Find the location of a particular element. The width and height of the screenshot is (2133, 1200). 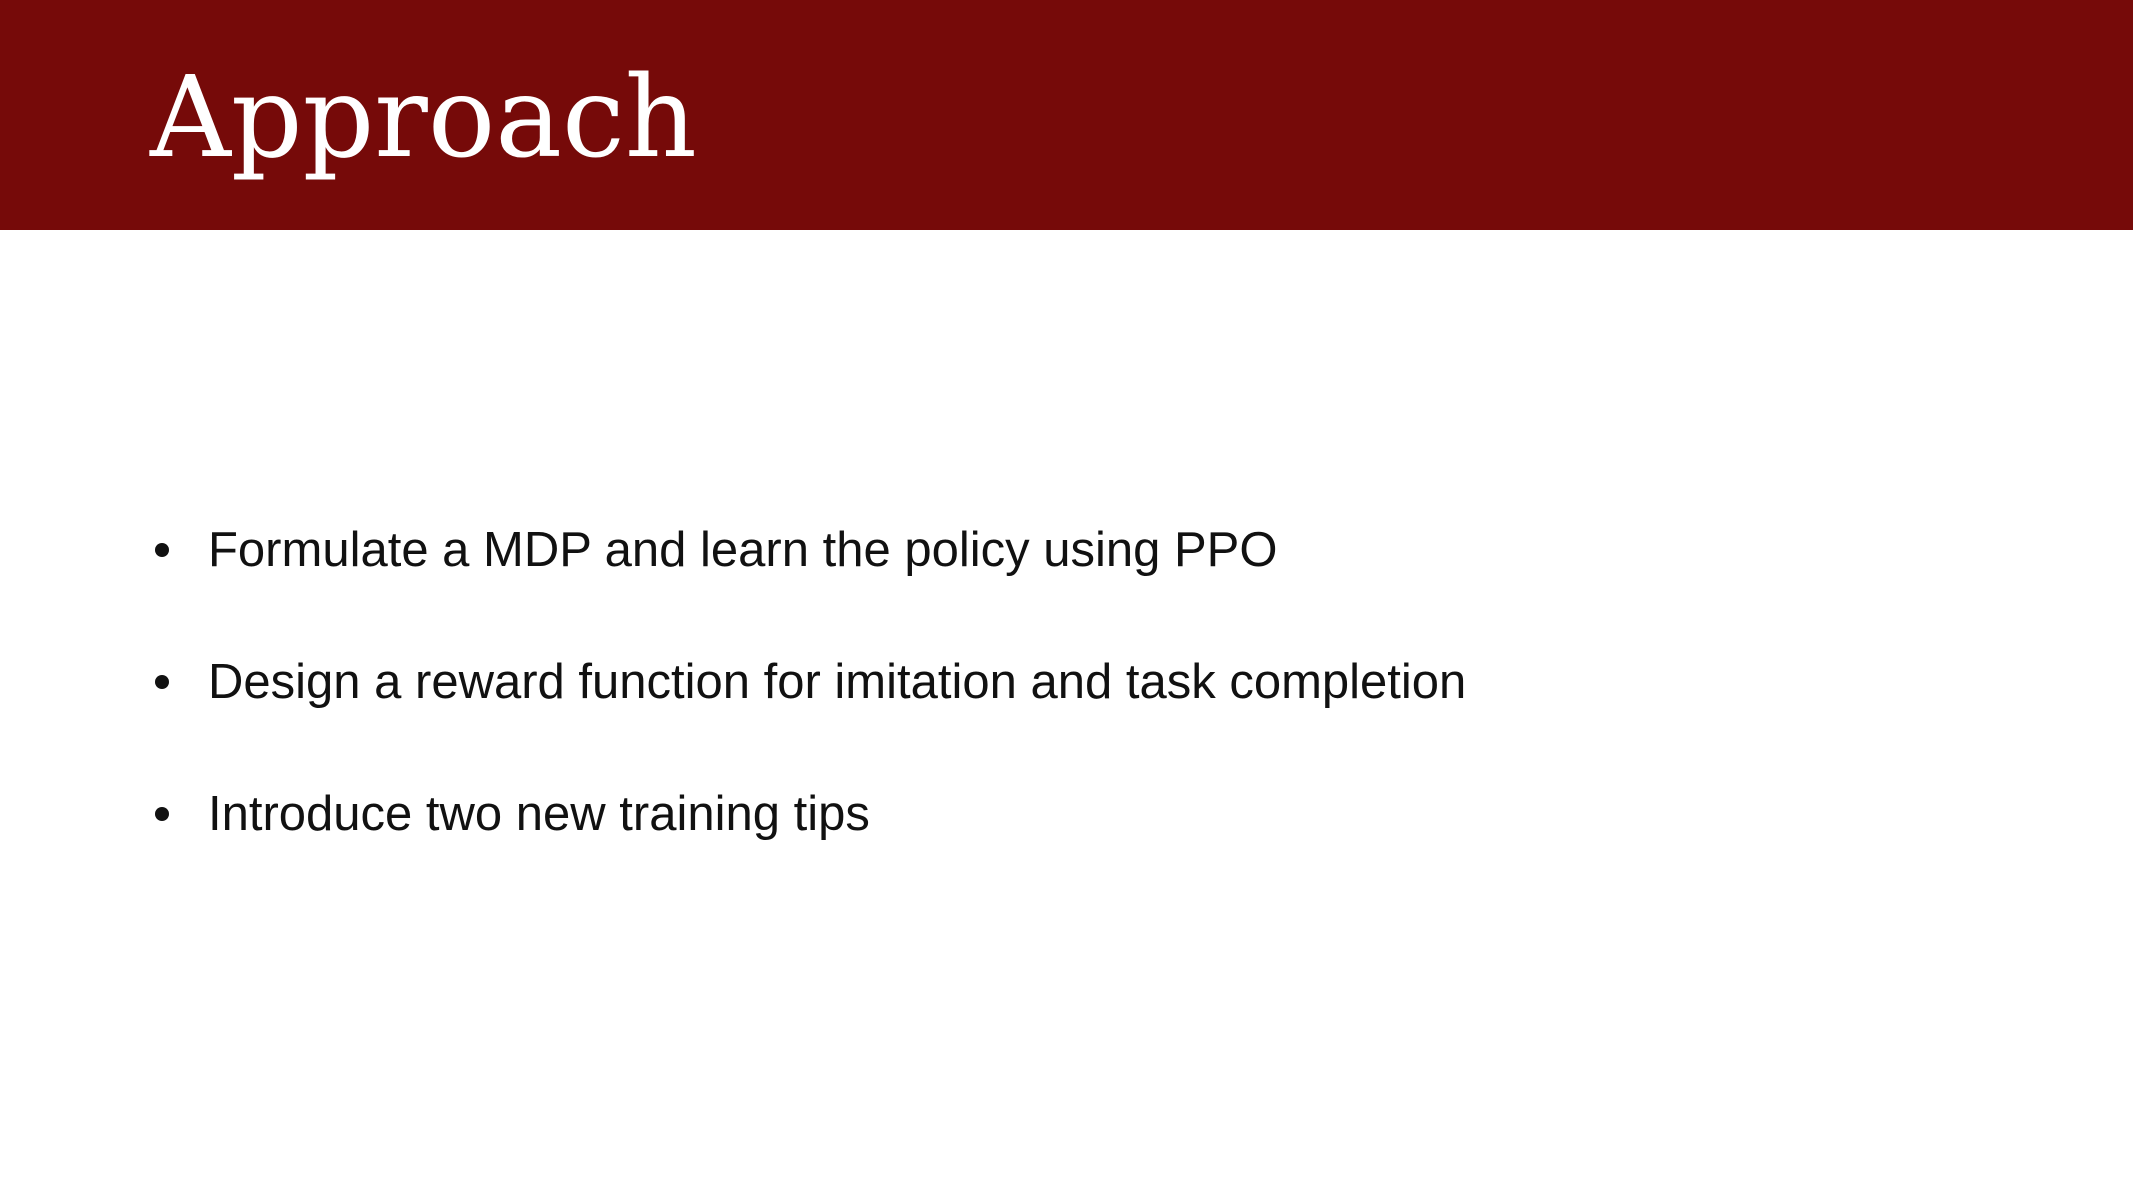

bullet-text: Introduce two new training tips is located at coordinates (539, 814).